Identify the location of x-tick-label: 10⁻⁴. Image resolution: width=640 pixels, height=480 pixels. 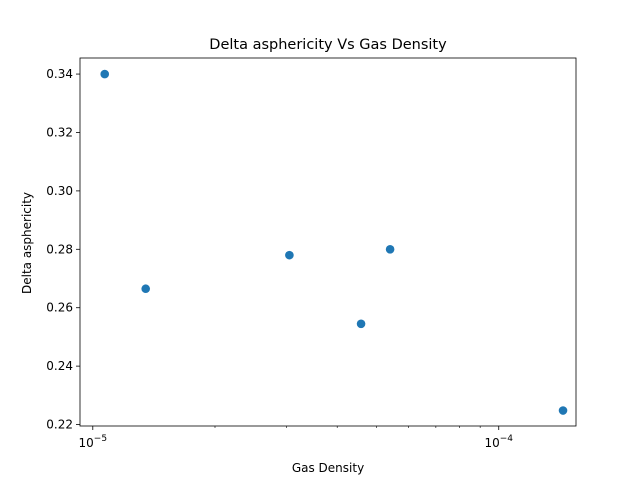
(498, 442).